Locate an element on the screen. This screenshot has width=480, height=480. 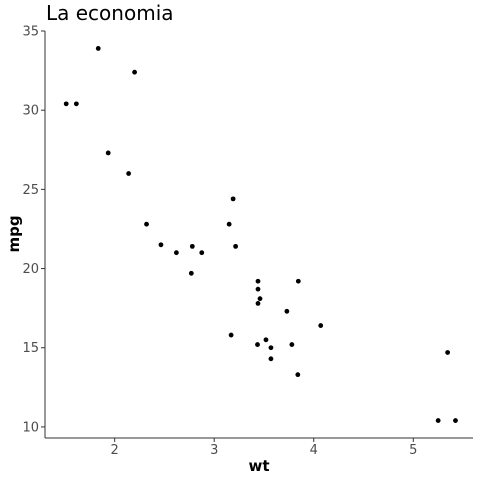
y-tick-label: 30 is located at coordinates (30, 111).